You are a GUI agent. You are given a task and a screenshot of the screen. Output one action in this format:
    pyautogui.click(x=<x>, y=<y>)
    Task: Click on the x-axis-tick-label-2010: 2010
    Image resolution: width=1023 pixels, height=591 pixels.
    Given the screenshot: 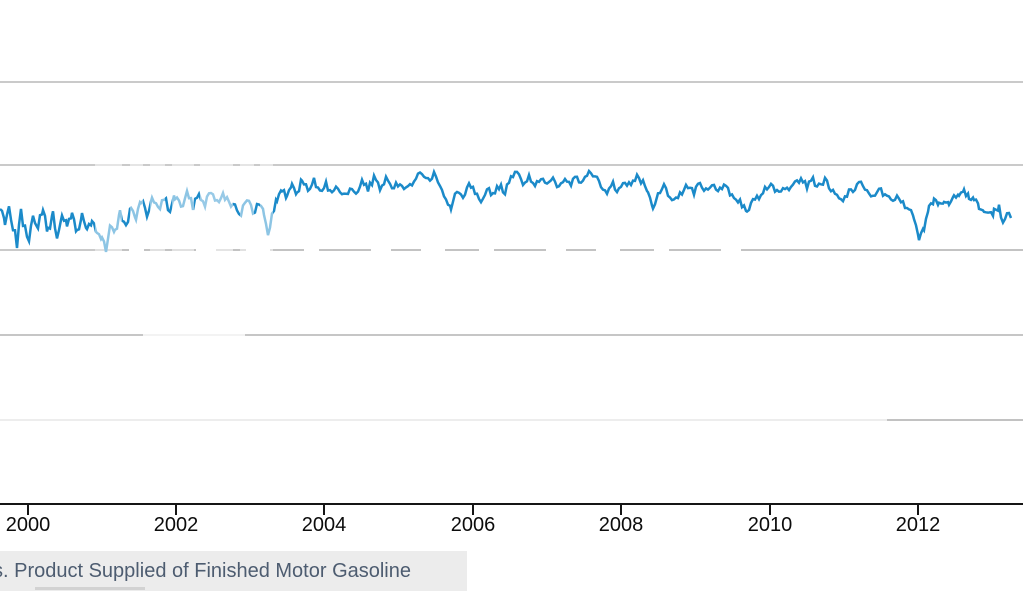 What is the action you would take?
    pyautogui.click(x=770, y=525)
    